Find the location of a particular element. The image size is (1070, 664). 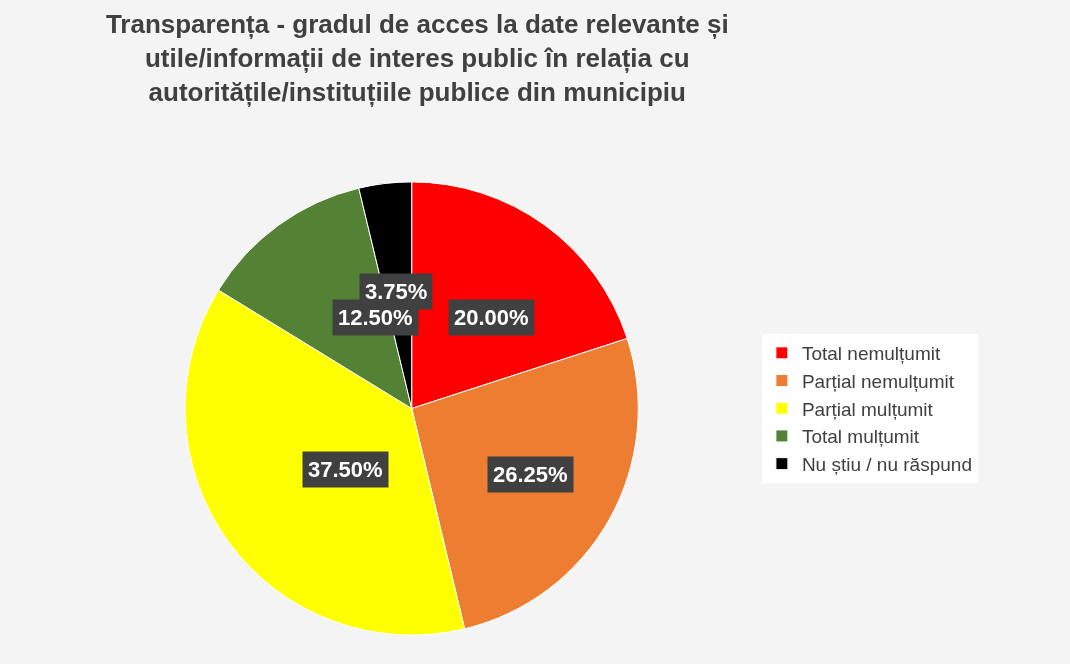

data-label: 20.00% is located at coordinates (491, 317).